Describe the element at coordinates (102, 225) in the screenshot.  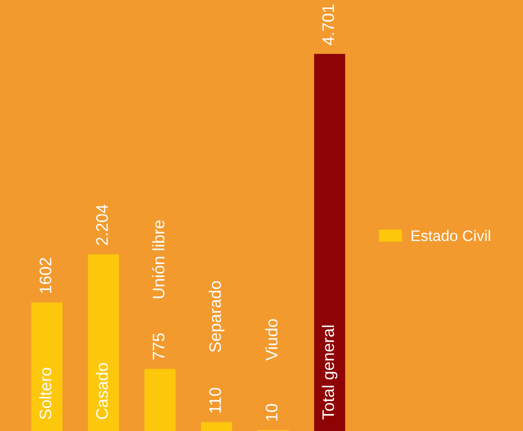
I see `data-label: 2.204` at that location.